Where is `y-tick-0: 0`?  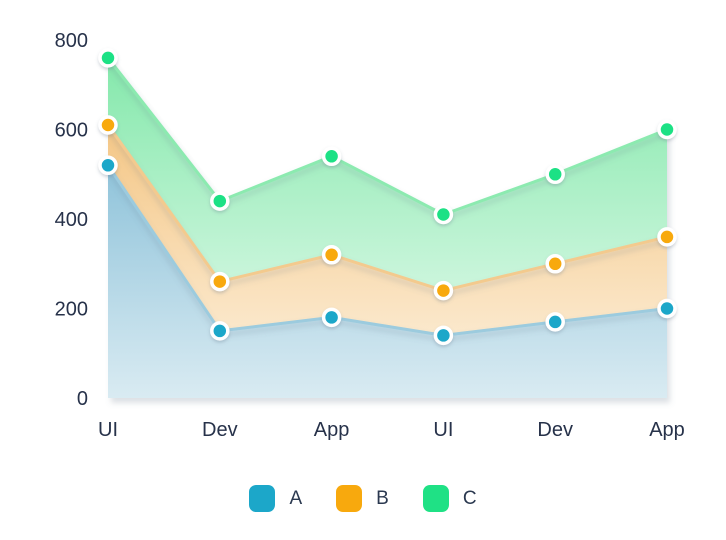
y-tick-0: 0 is located at coordinates (82, 399).